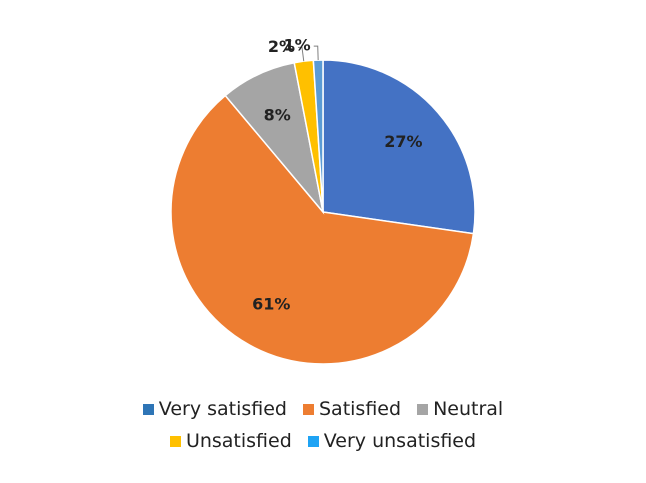 The image size is (646, 483). Describe the element at coordinates (423, 409) in the screenshot. I see `legend-swatch-neutral` at that location.